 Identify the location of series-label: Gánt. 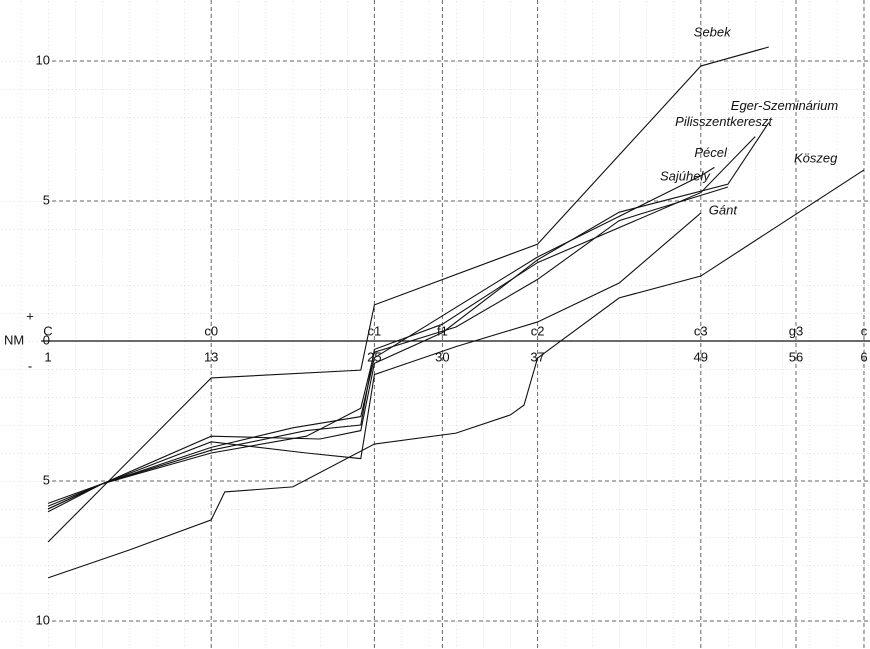
(724, 209).